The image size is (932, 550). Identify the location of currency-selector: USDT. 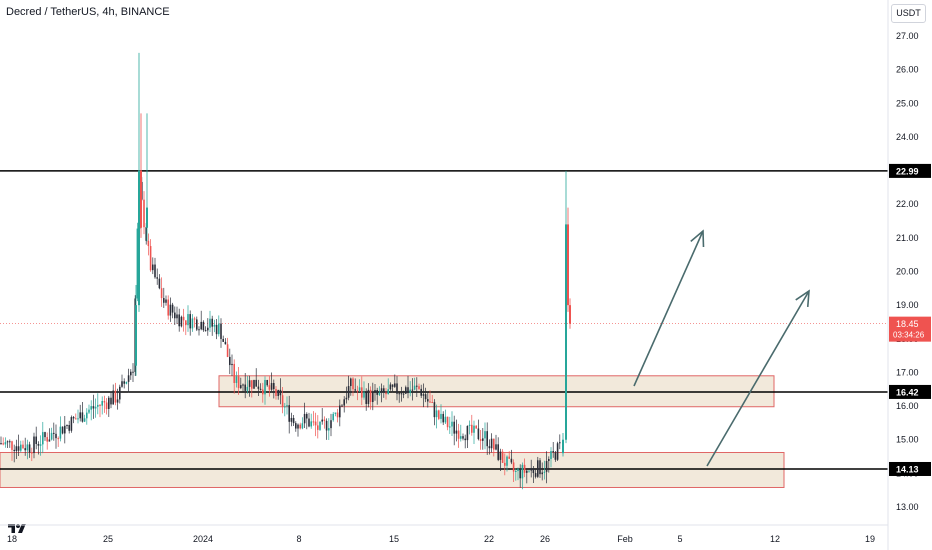
(908, 13).